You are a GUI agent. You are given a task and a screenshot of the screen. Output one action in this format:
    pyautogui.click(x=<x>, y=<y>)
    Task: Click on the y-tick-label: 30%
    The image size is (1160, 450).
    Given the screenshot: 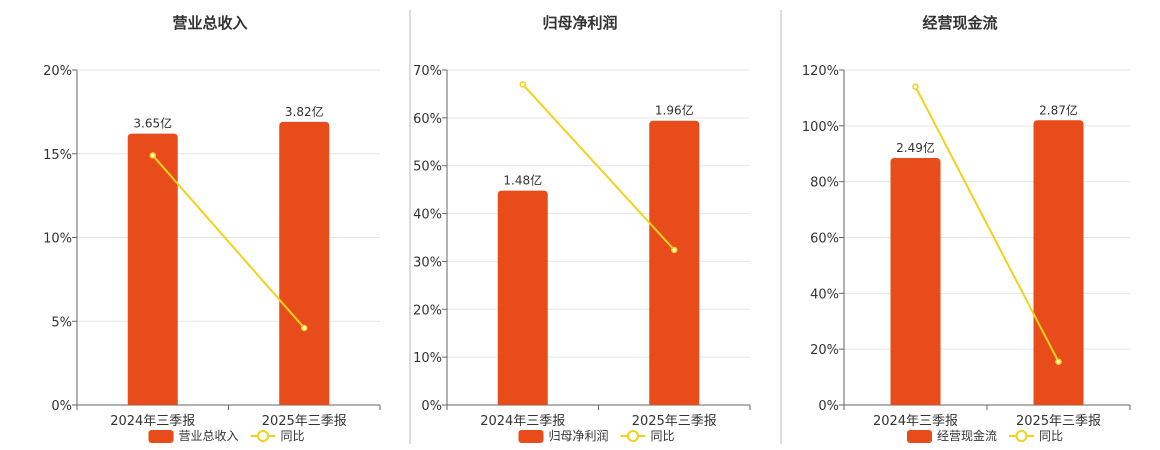 What is the action you would take?
    pyautogui.click(x=427, y=262)
    